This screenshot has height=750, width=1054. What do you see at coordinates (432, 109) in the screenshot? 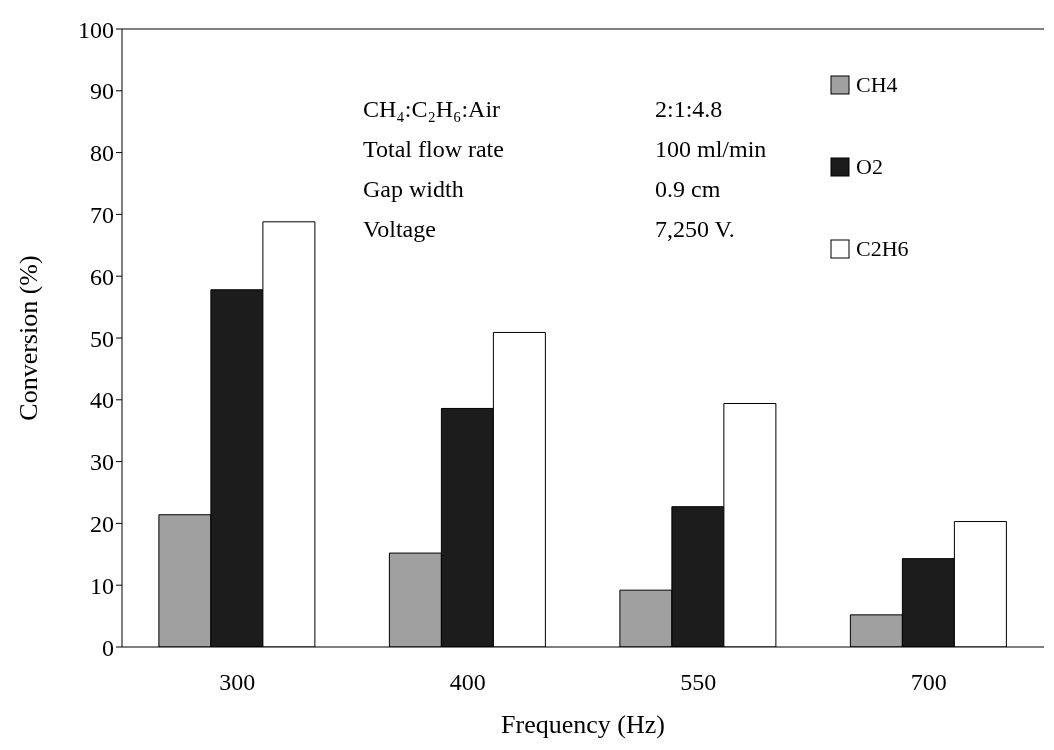
I see `annotation: CH₄:C₂H₆:Air` at bounding box center [432, 109].